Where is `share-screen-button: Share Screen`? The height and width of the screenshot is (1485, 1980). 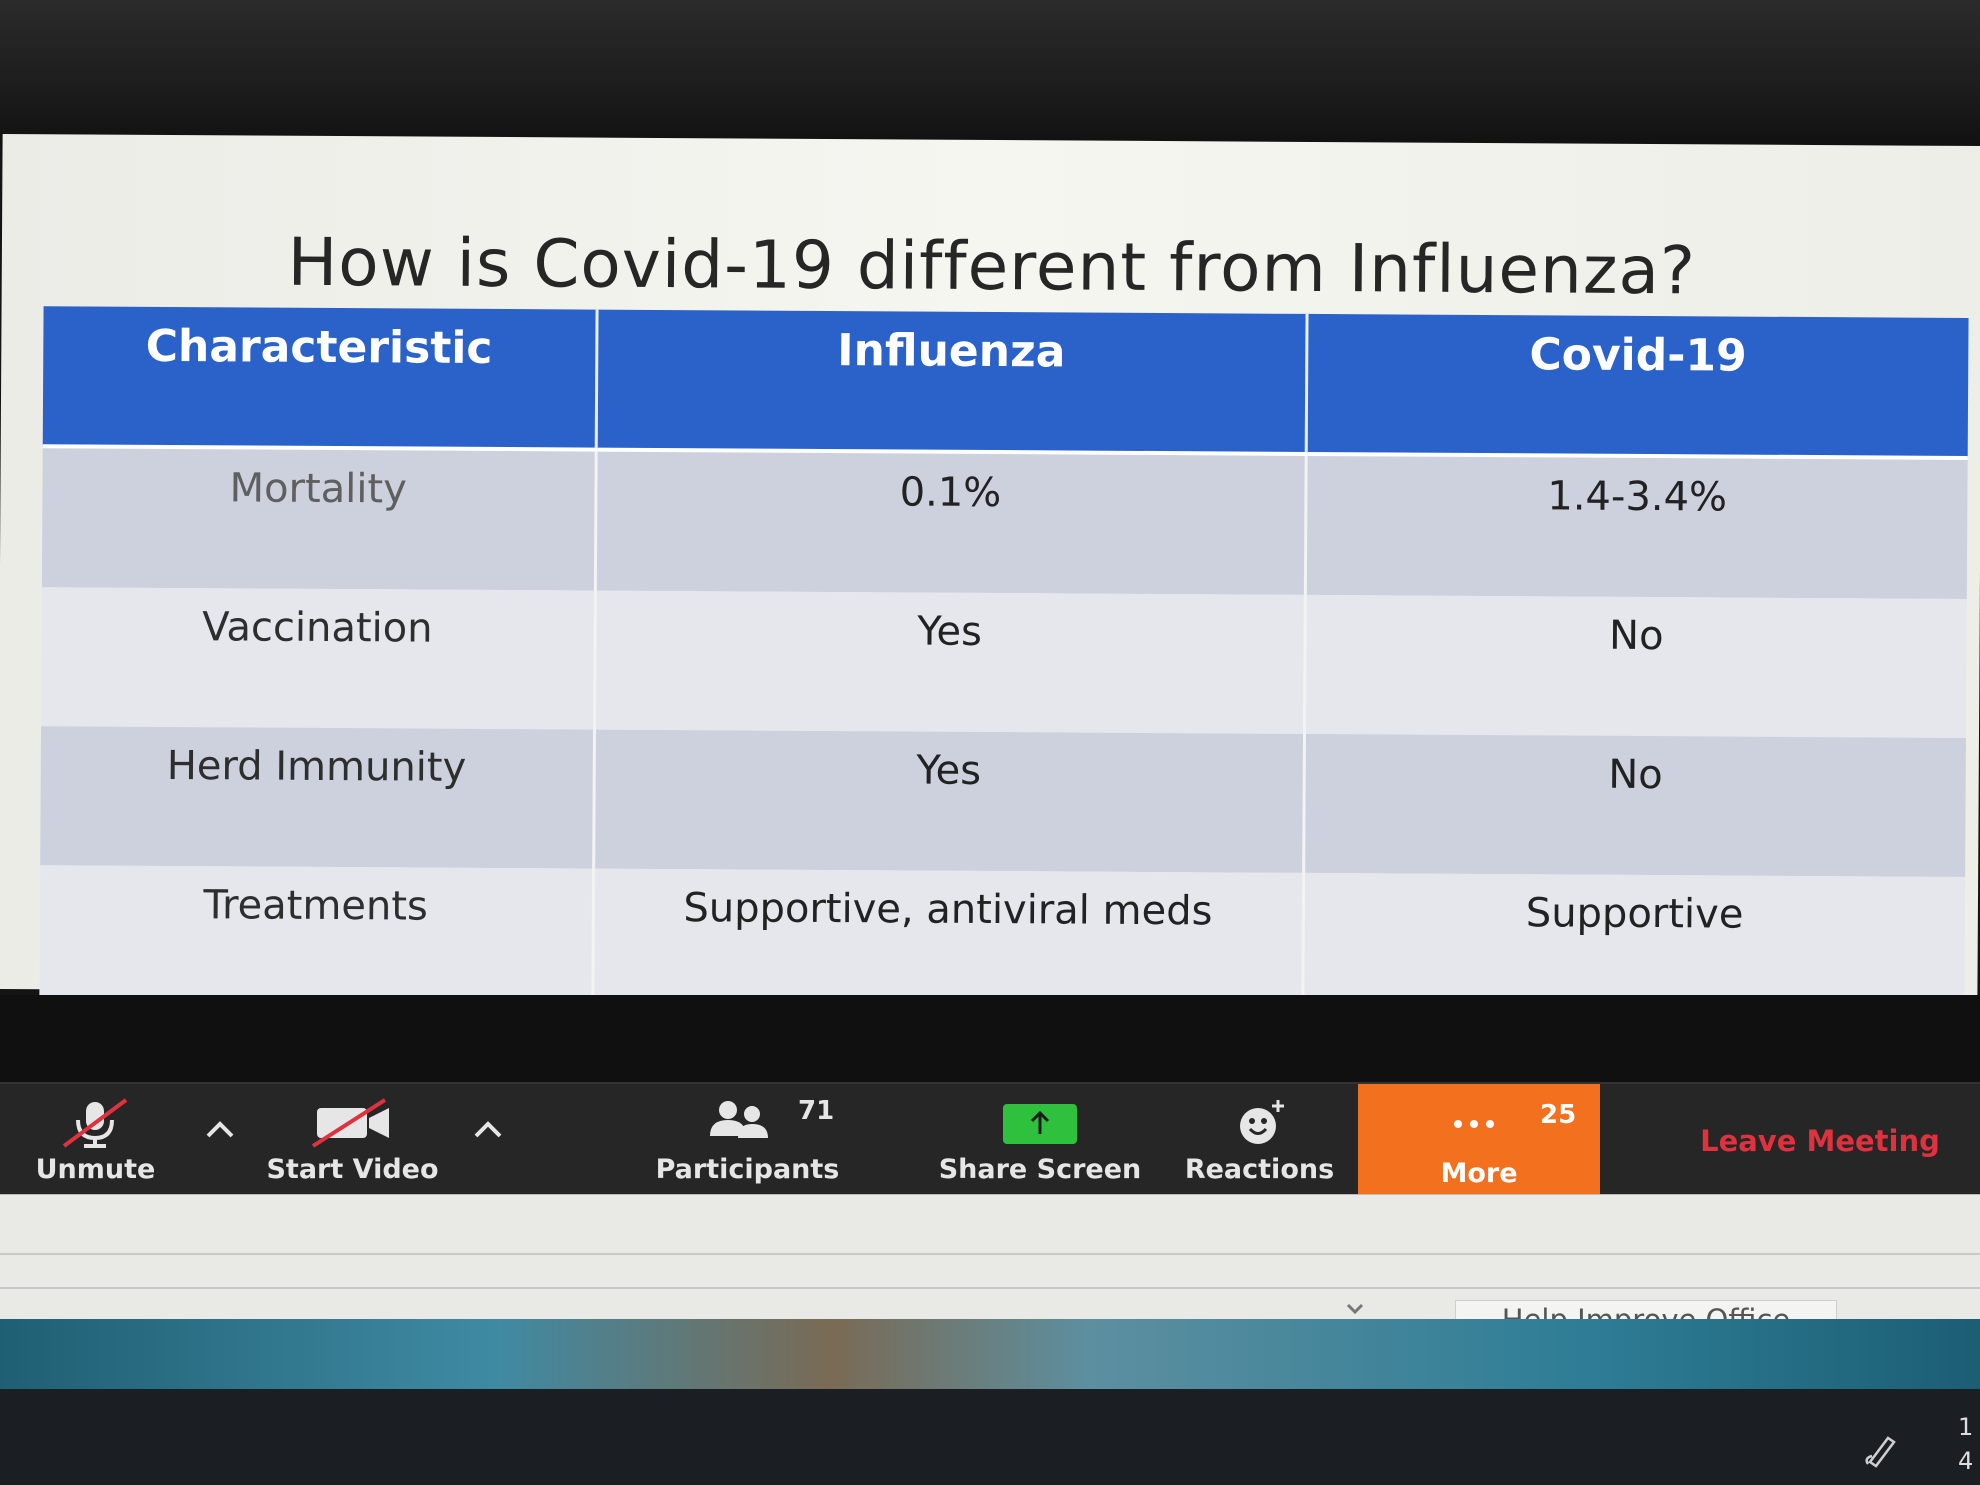
share-screen-button: Share Screen is located at coordinates (1040, 1140).